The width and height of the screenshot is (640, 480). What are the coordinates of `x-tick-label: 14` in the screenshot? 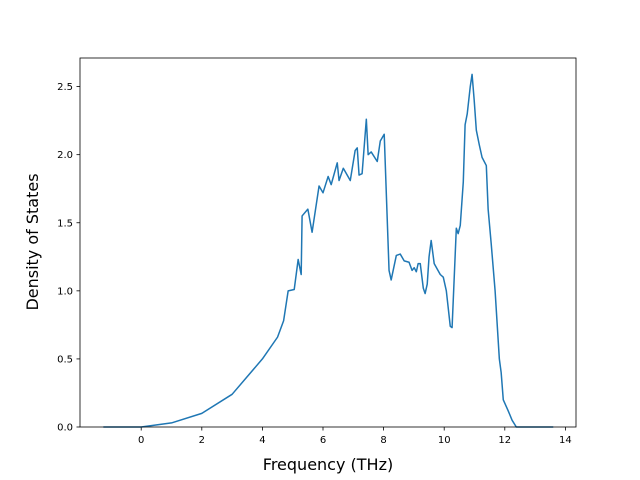 It's located at (565, 440).